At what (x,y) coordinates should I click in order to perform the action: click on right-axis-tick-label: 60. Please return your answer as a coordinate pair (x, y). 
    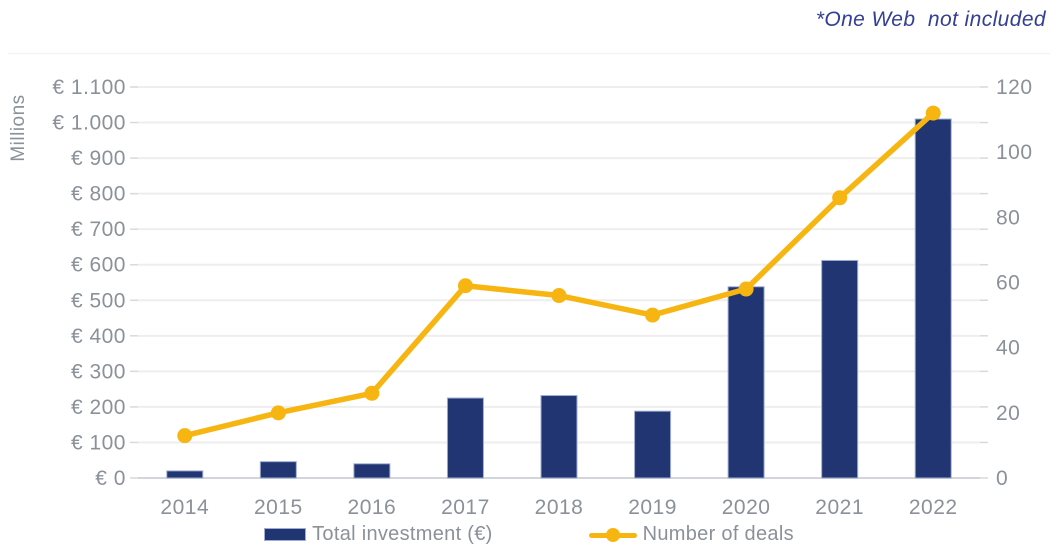
    Looking at the image, I should click on (1008, 283).